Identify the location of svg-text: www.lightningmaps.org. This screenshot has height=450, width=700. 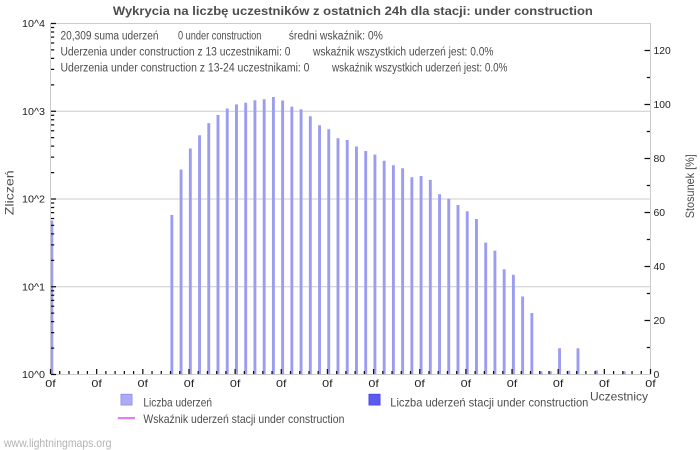
(57, 443).